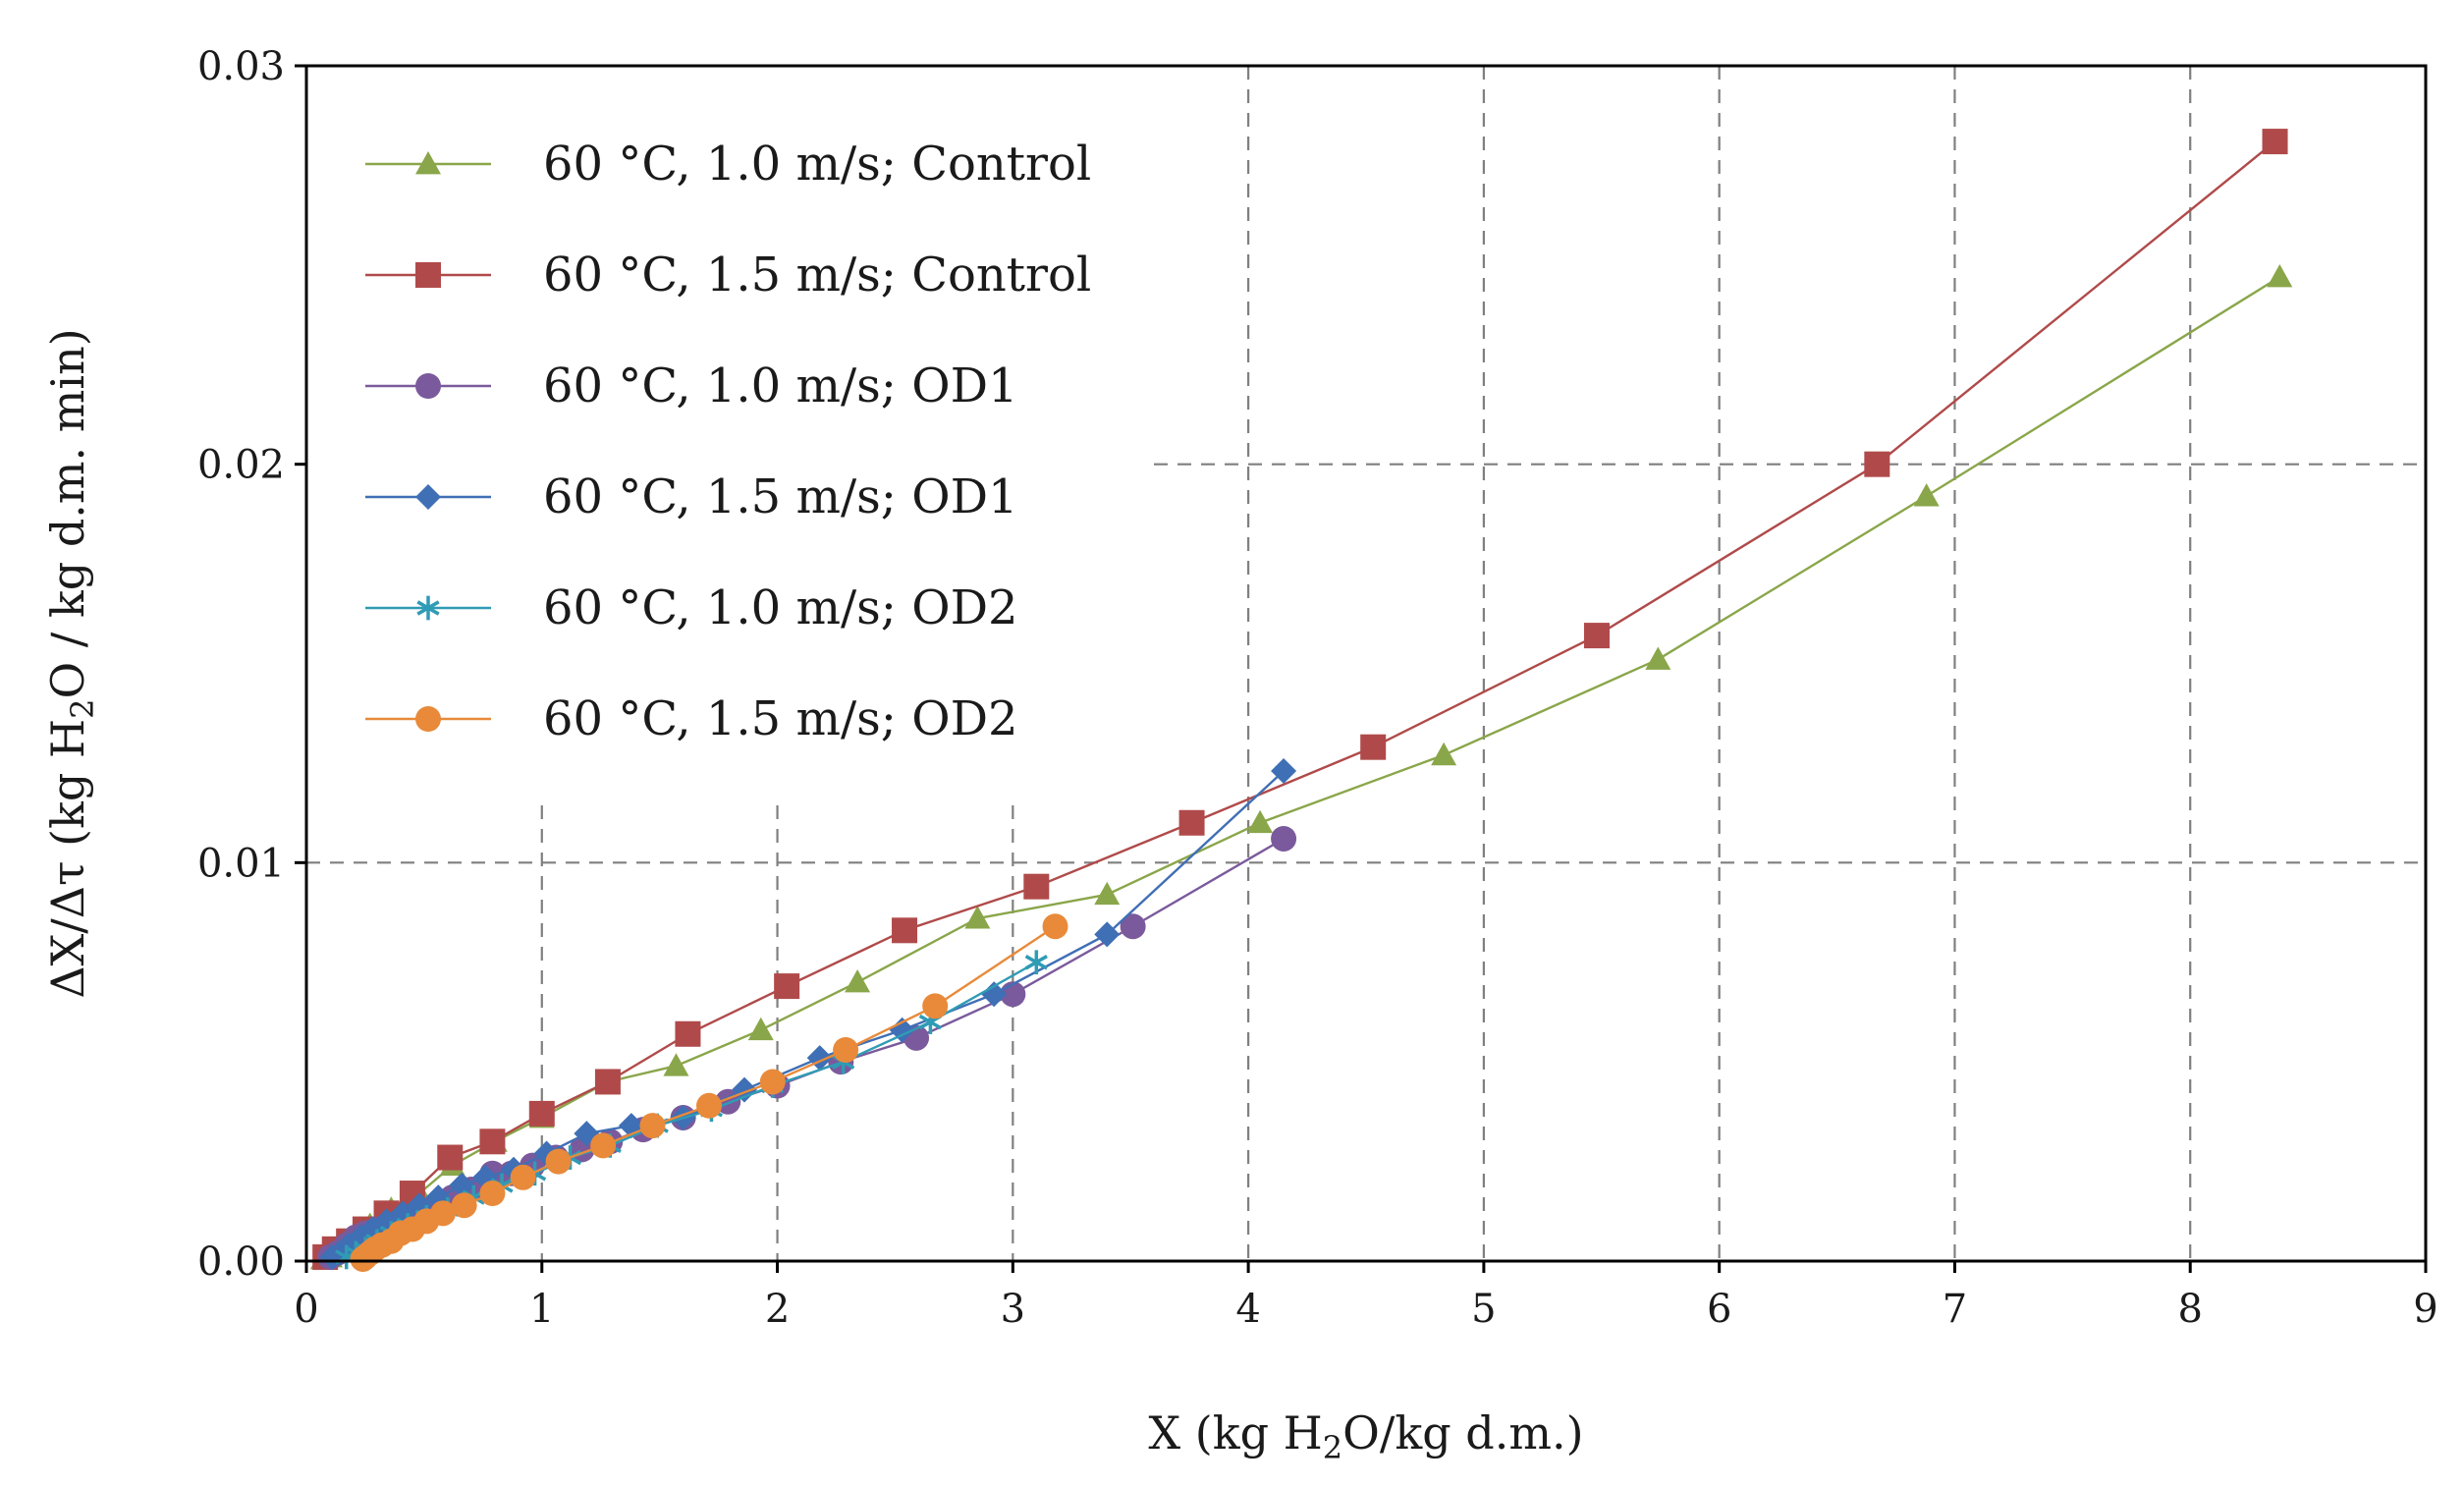 The image size is (2464, 1486). I want to click on x-axis-label-part-2: O/kg d.m.), so click(1462, 1432).